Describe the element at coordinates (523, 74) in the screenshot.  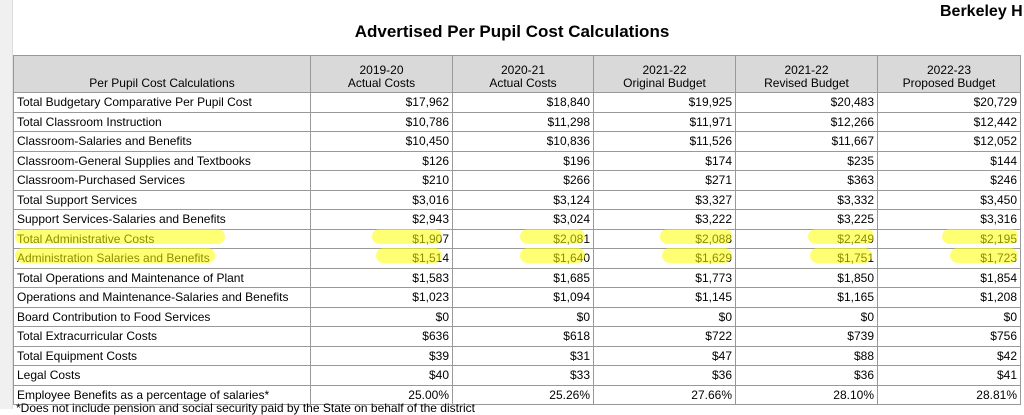
I see `column-header: 2020-21 Actual Costs` at that location.